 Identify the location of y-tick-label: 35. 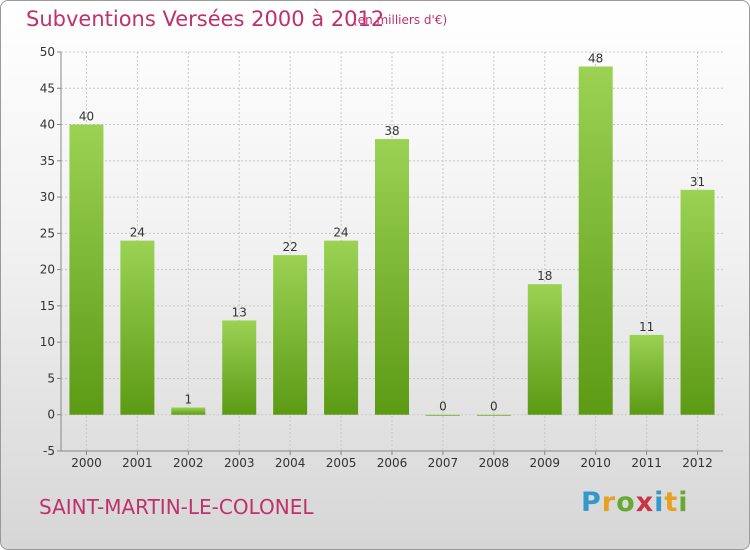
(47, 161).